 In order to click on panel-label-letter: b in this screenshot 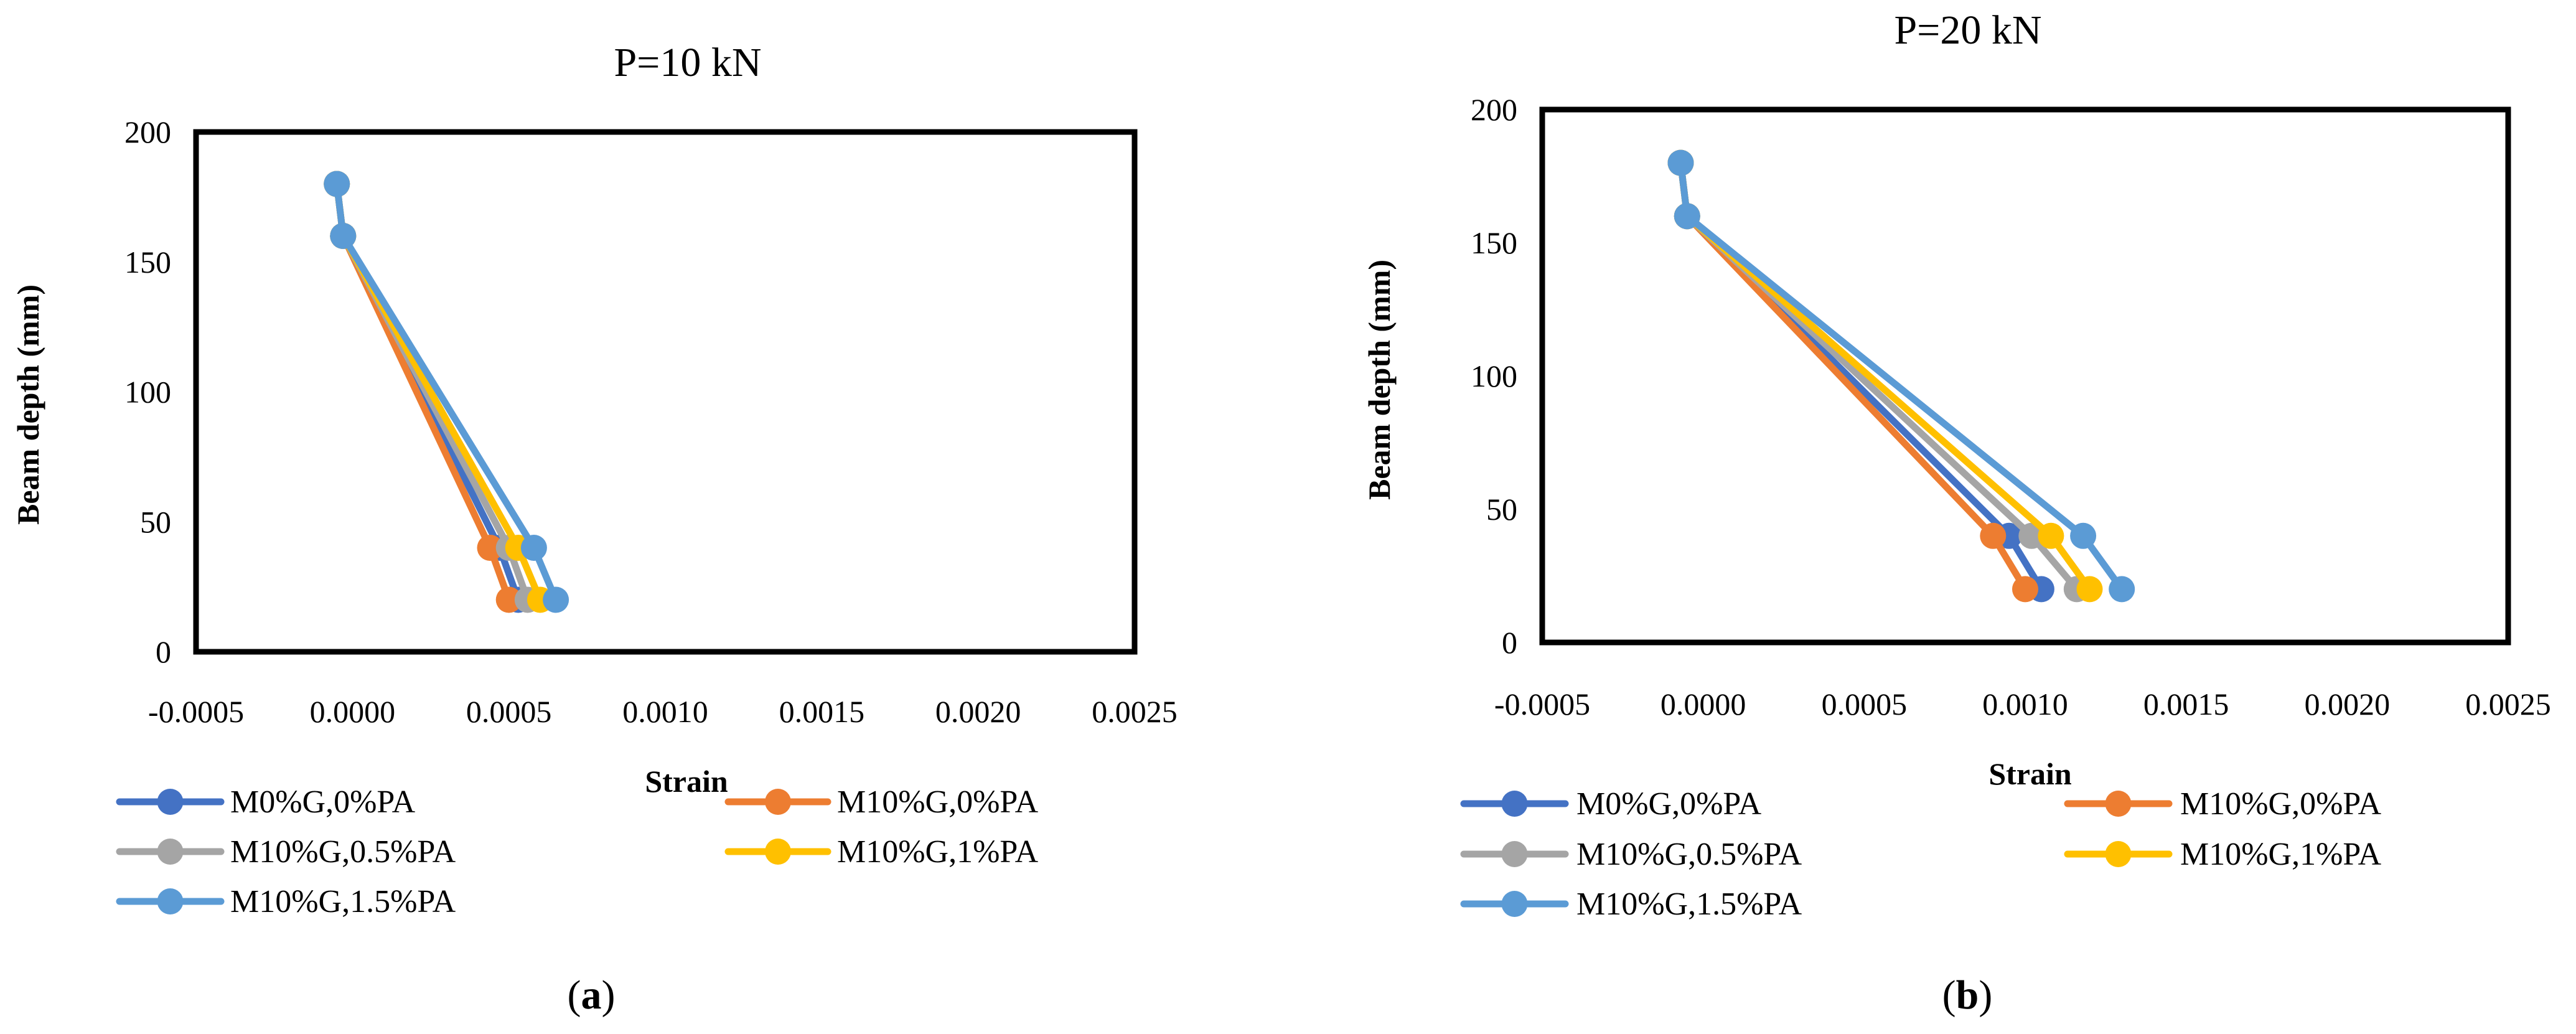, I will do `click(1967, 995)`.